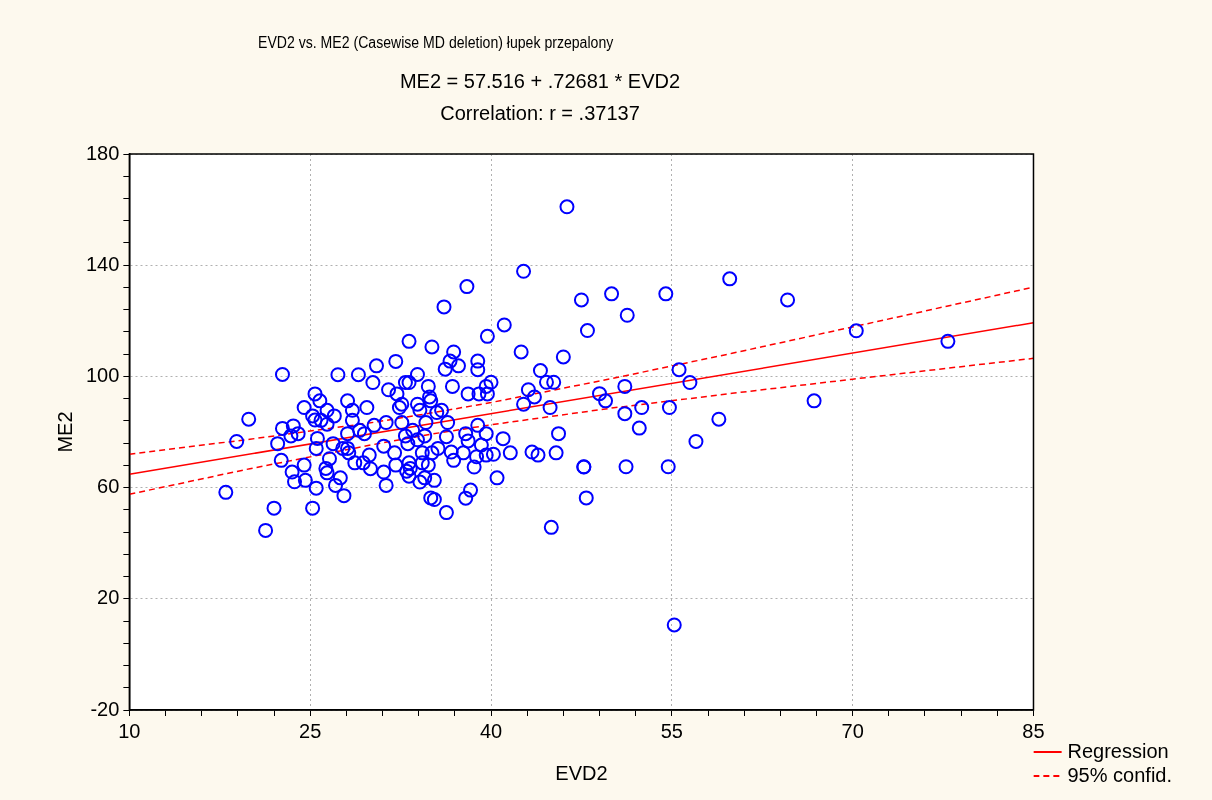 The height and width of the screenshot is (800, 1212). I want to click on x-tick-label: 85, so click(1033, 730).